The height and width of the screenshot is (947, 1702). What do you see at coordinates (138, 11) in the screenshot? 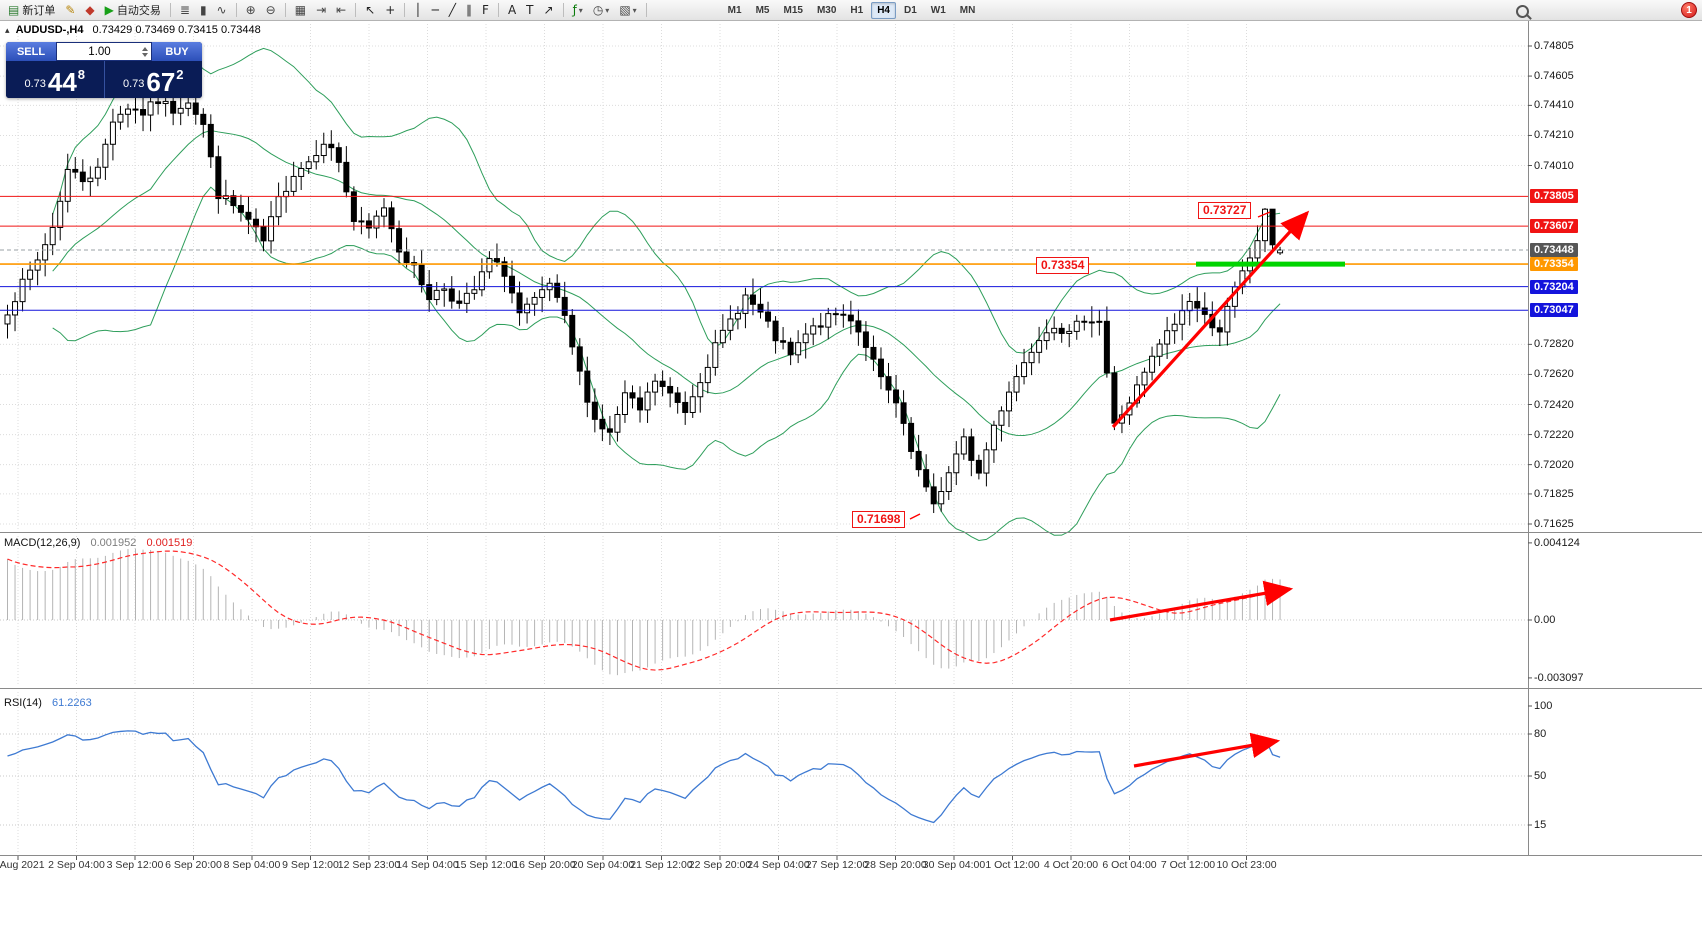
I see `autotrading-label: 自动交易` at bounding box center [138, 11].